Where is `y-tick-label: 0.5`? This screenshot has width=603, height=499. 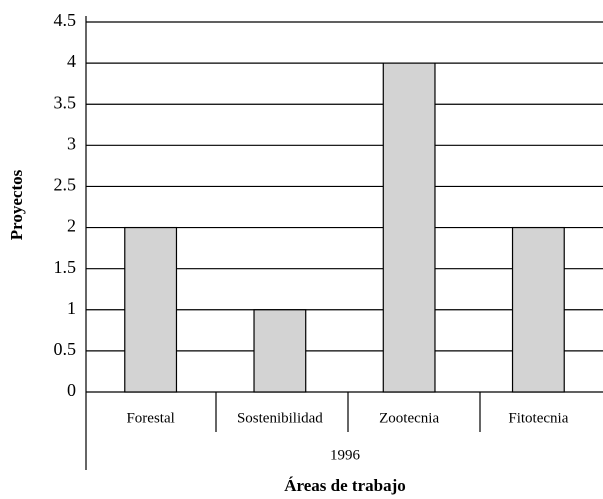
y-tick-label: 0.5 is located at coordinates (65, 349).